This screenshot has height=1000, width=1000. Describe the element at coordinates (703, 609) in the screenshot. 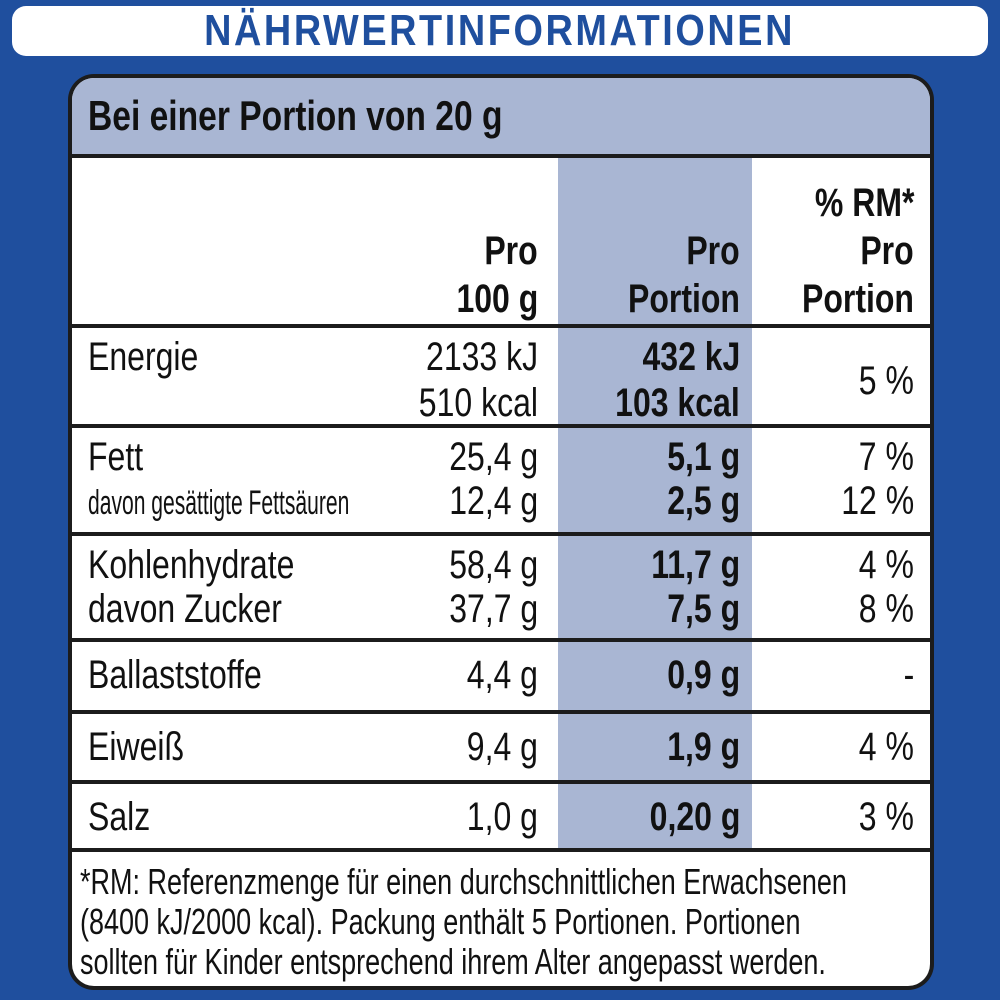

I see `zucker-portion: 7,5 g` at that location.